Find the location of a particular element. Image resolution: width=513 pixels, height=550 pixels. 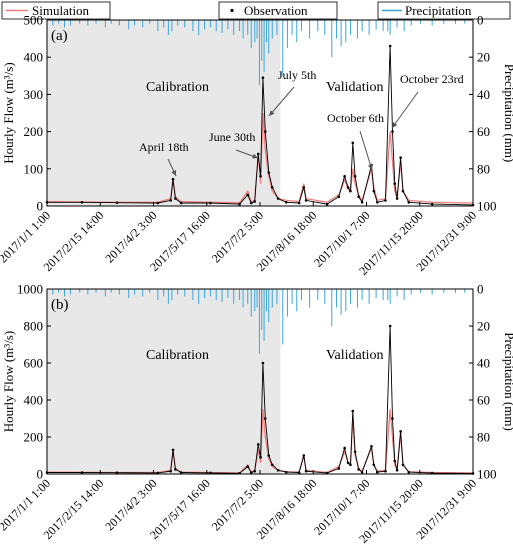

legend-box-precipitation is located at coordinates (444, 10).